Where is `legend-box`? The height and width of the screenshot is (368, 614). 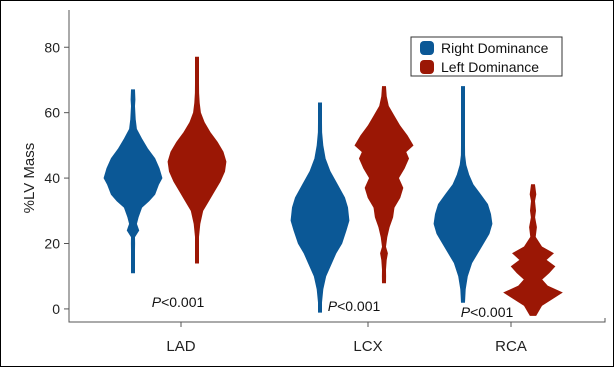
legend-box is located at coordinates (486, 56).